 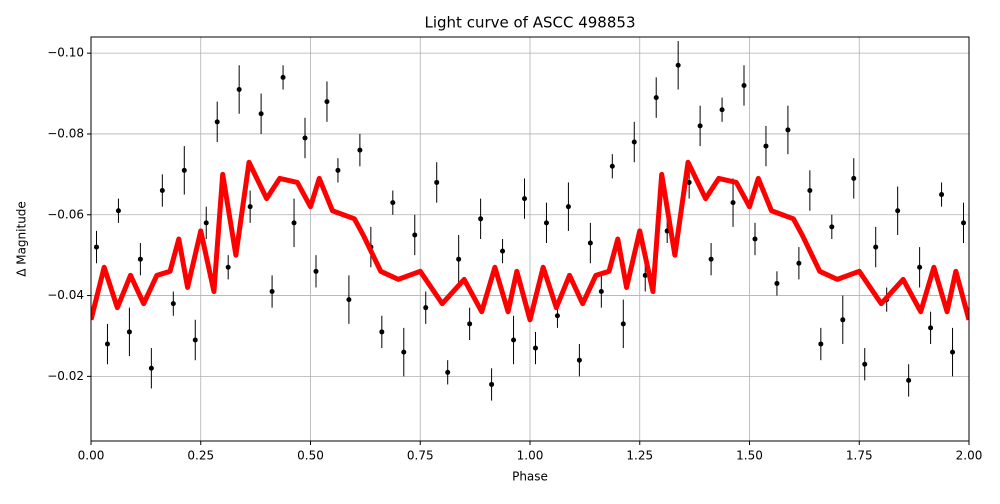 What do you see at coordinates (859, 456) in the screenshot?
I see `x-tick-label: 1.75` at bounding box center [859, 456].